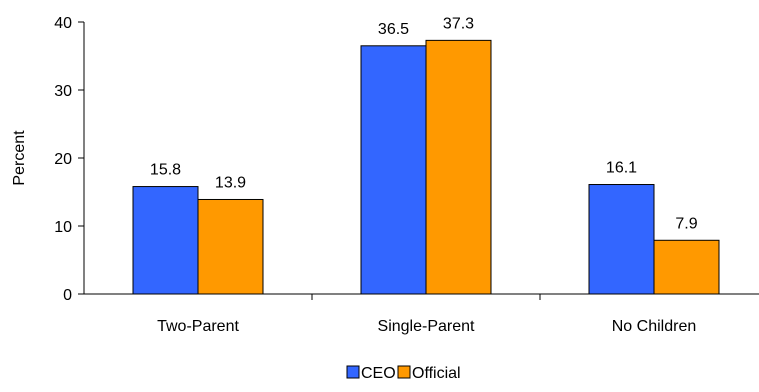 The width and height of the screenshot is (759, 392). I want to click on bar-official-two-parent, so click(230, 246).